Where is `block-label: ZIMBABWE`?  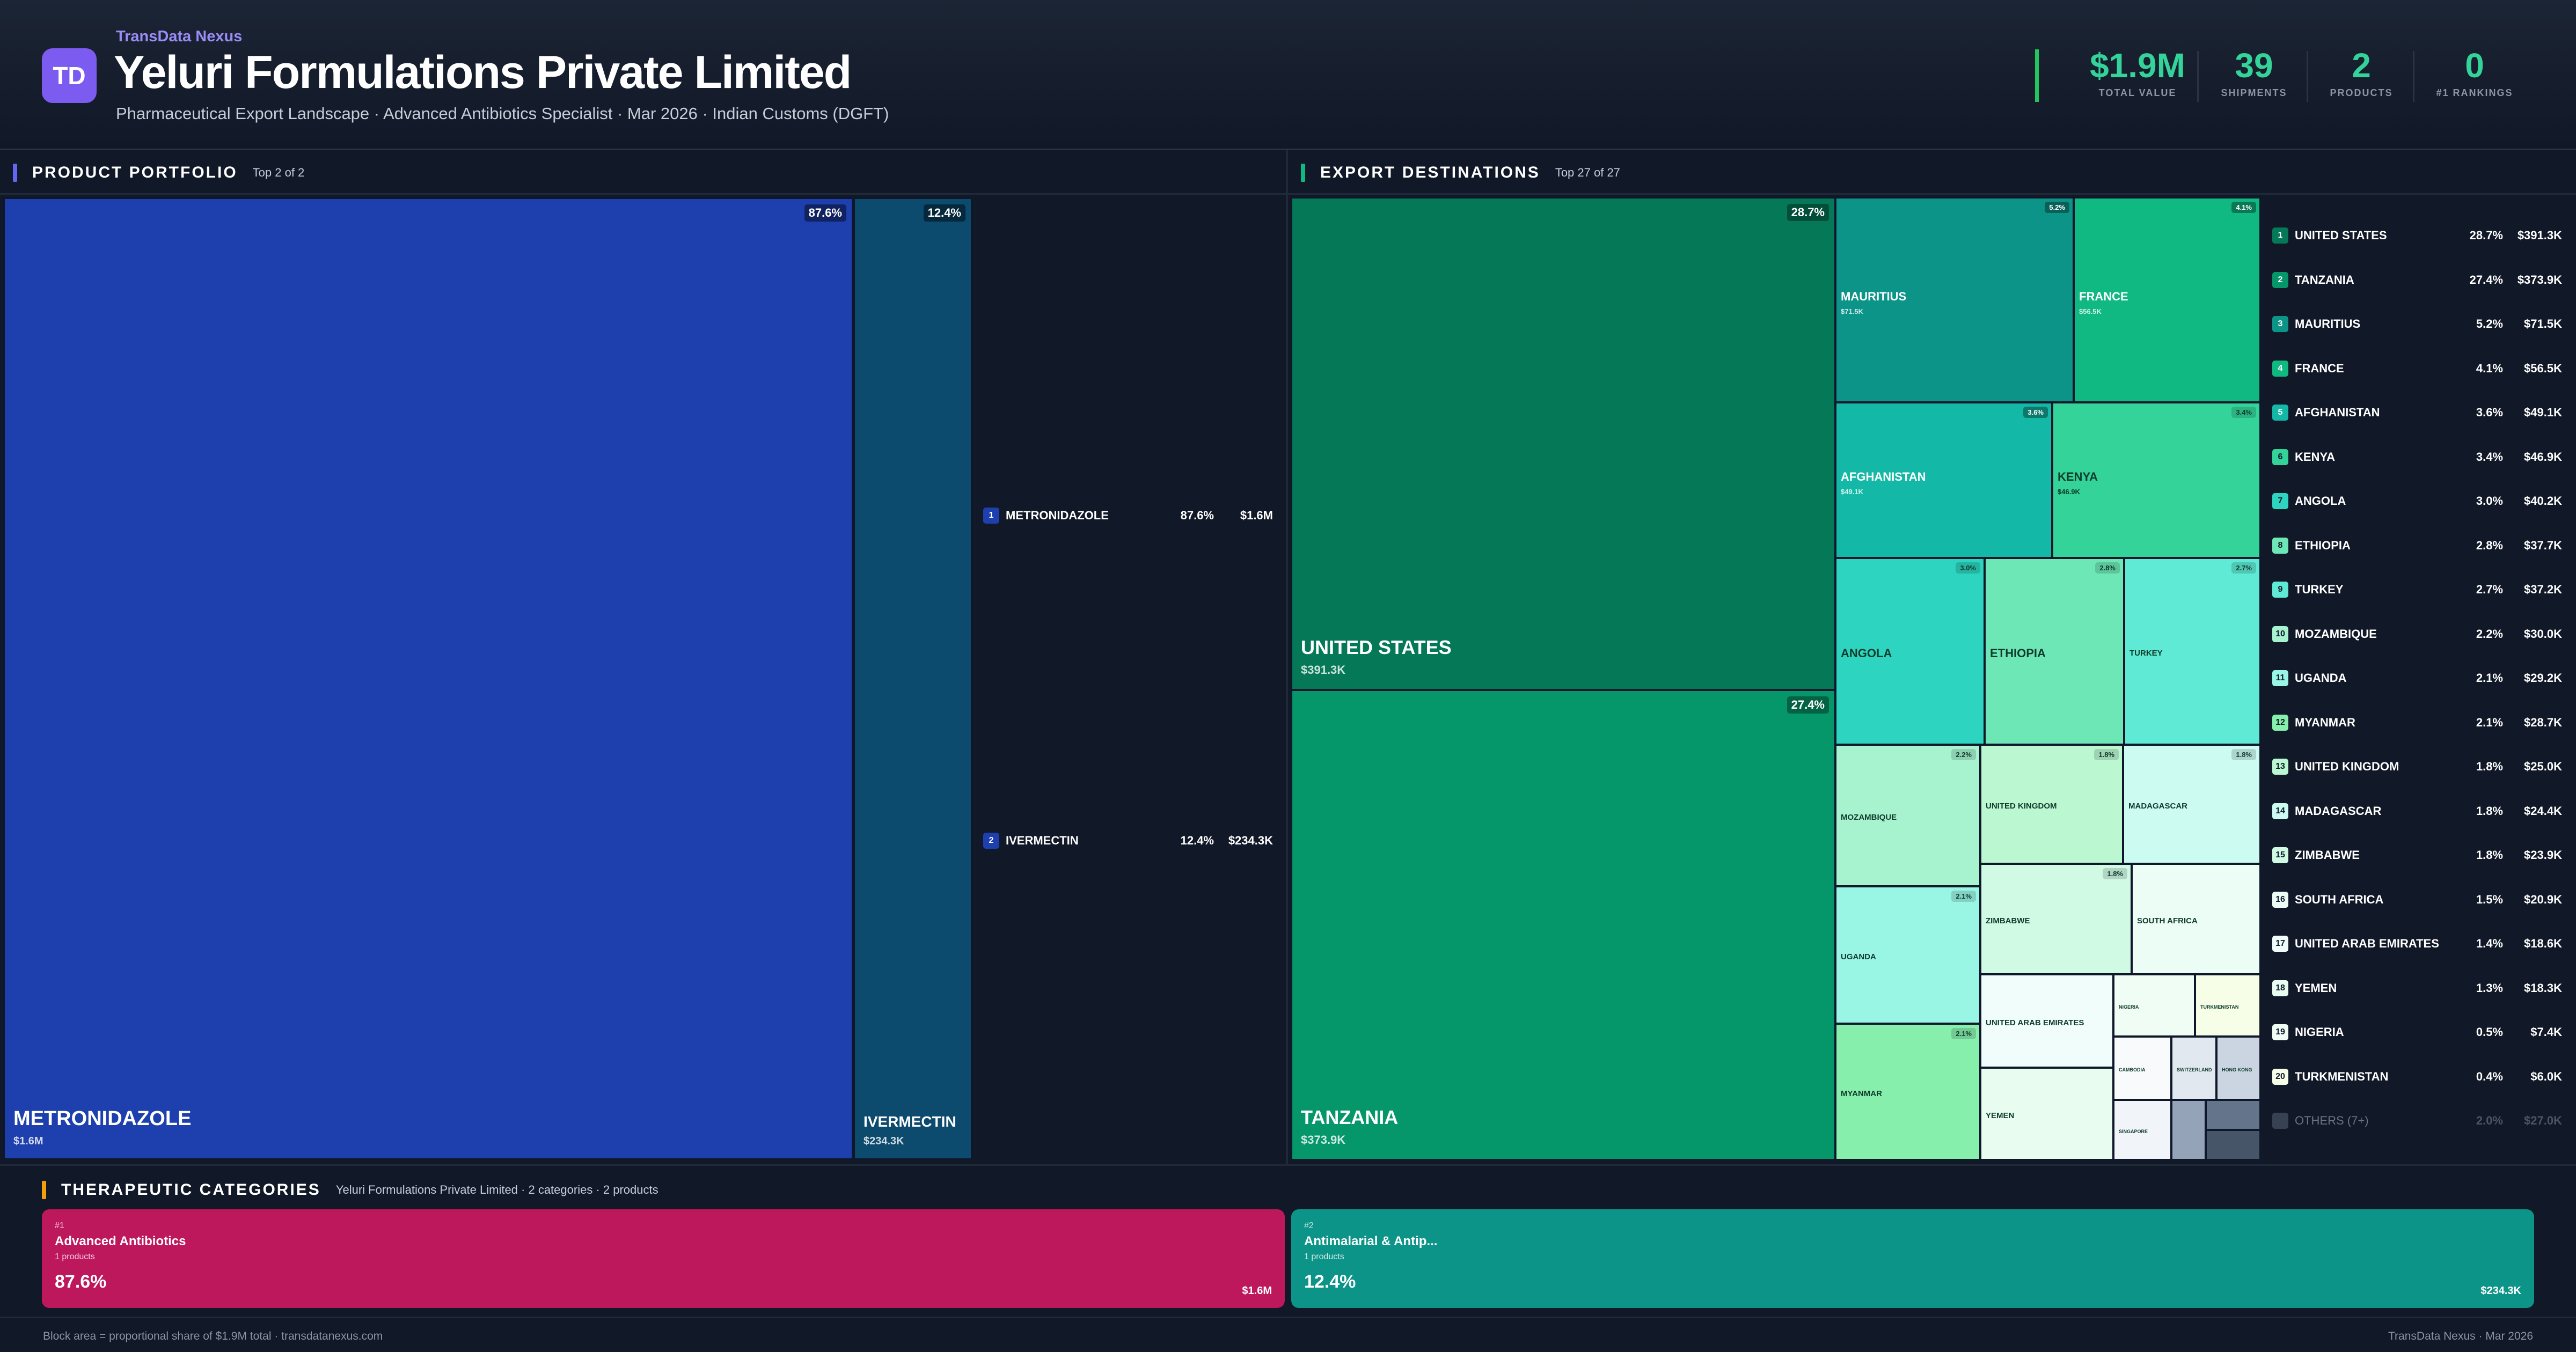 block-label: ZIMBABWE is located at coordinates (2008, 920).